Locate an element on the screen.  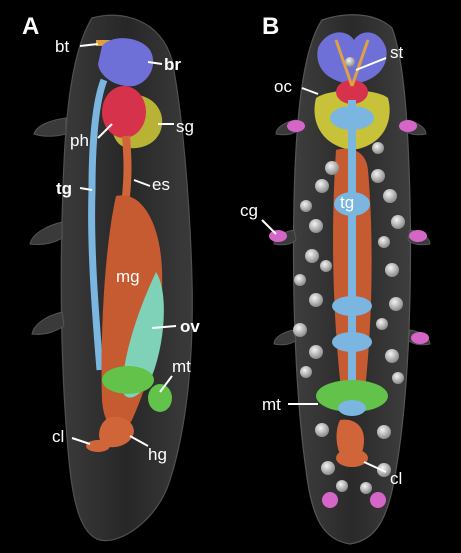
nerve-cord-a is located at coordinates (98, 224).